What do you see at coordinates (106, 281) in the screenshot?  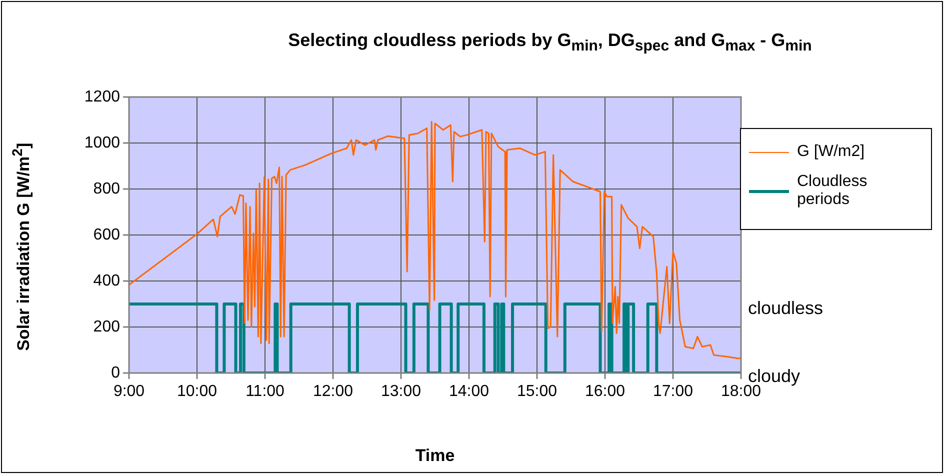 I see `y-tick-label: 400` at bounding box center [106, 281].